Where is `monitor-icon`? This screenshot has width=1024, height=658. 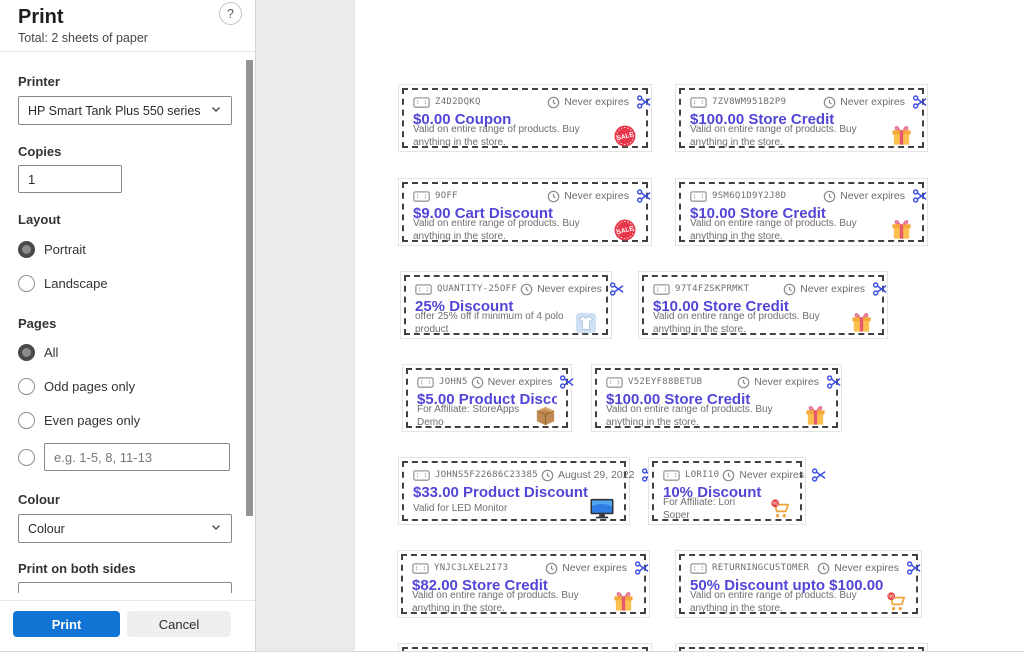 monitor-icon is located at coordinates (602, 508).